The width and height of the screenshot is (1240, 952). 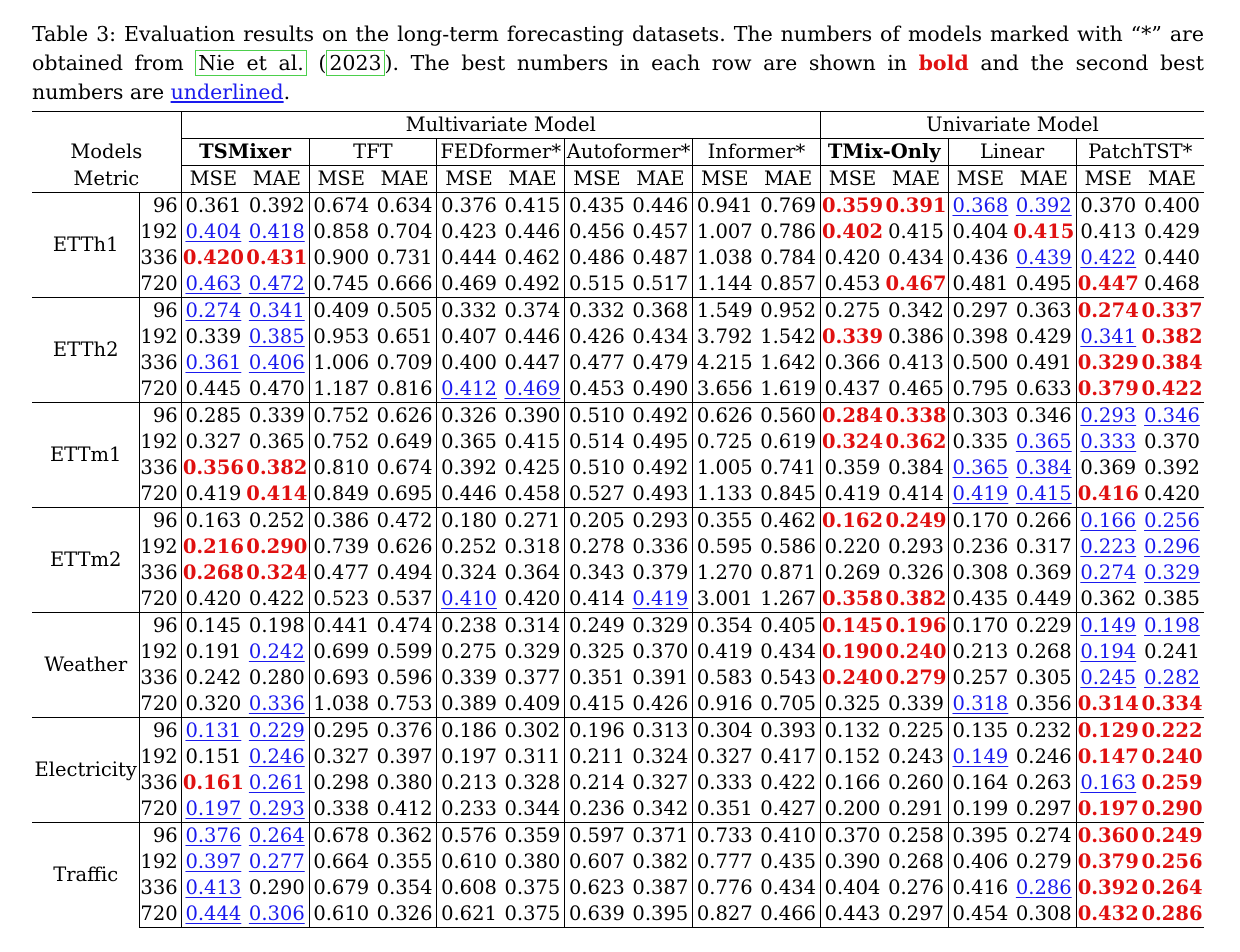 What do you see at coordinates (277, 467) in the screenshot?
I see `best-value: 0.382` at bounding box center [277, 467].